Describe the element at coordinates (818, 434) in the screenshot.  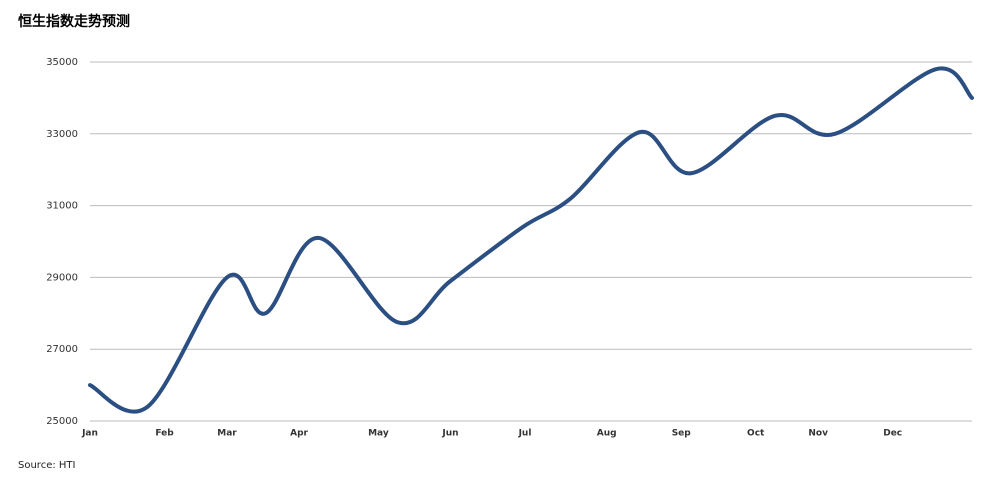
I see `x-tick-label: Nov` at that location.